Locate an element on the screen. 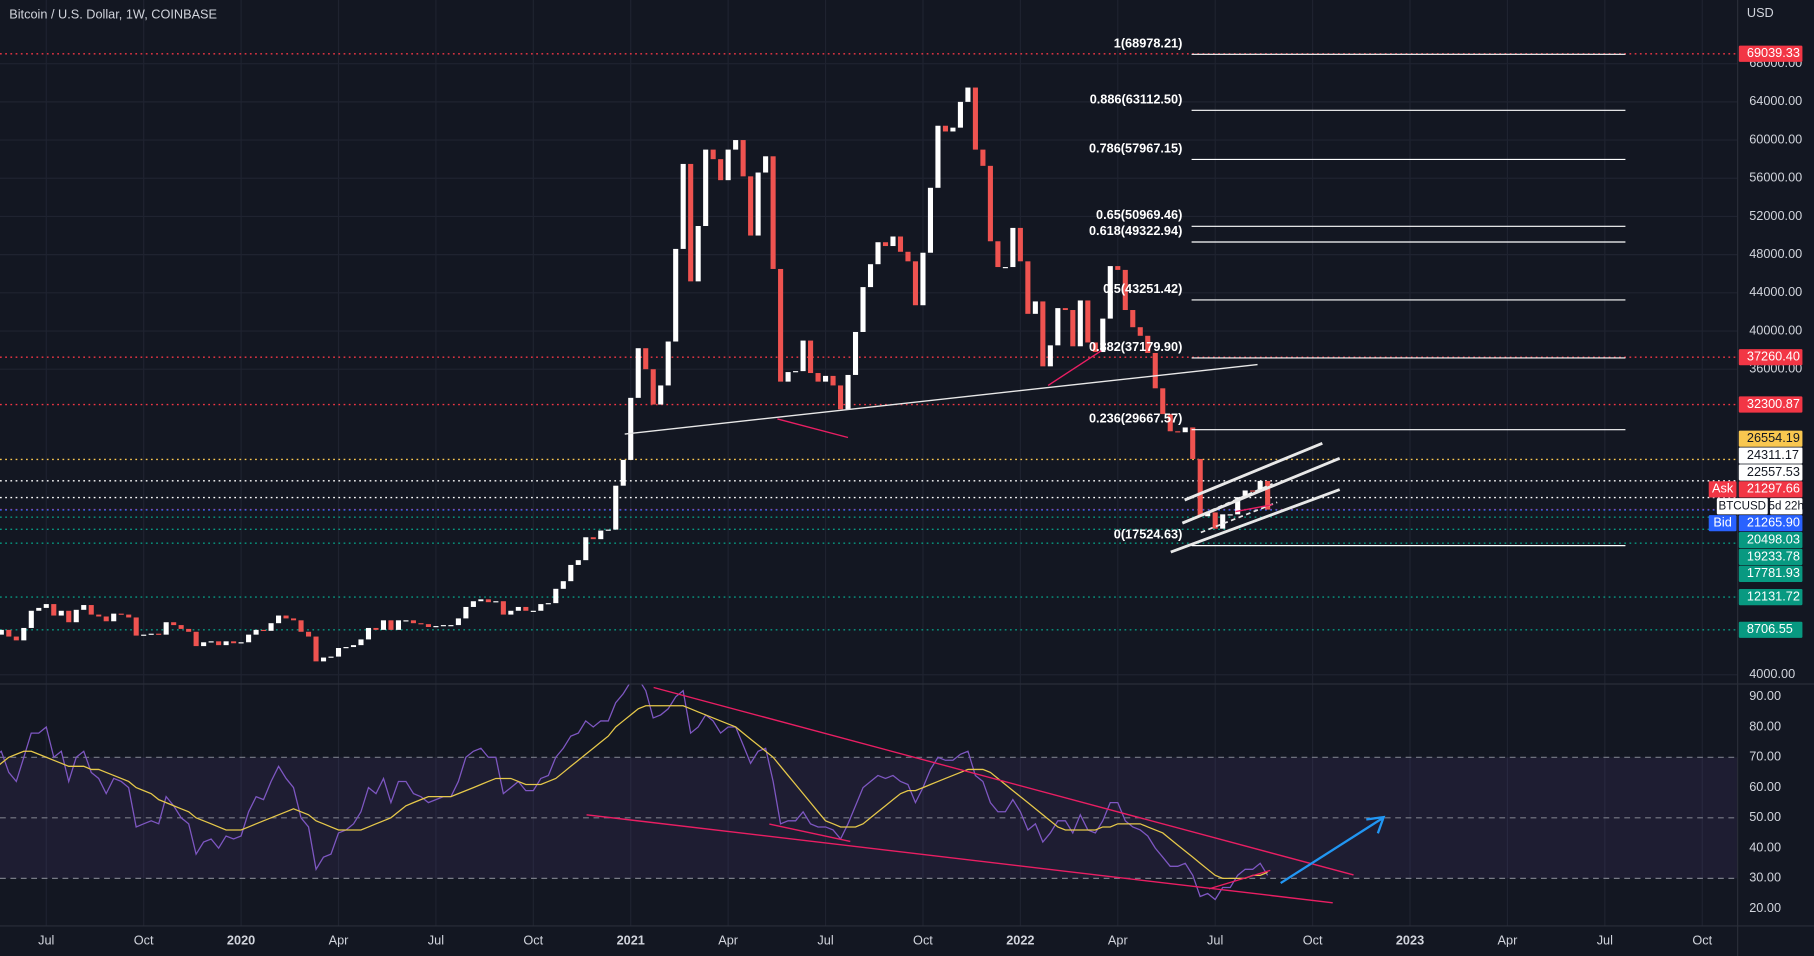 The width and height of the screenshot is (1814, 956). x-tick-label: 2021 is located at coordinates (631, 939).